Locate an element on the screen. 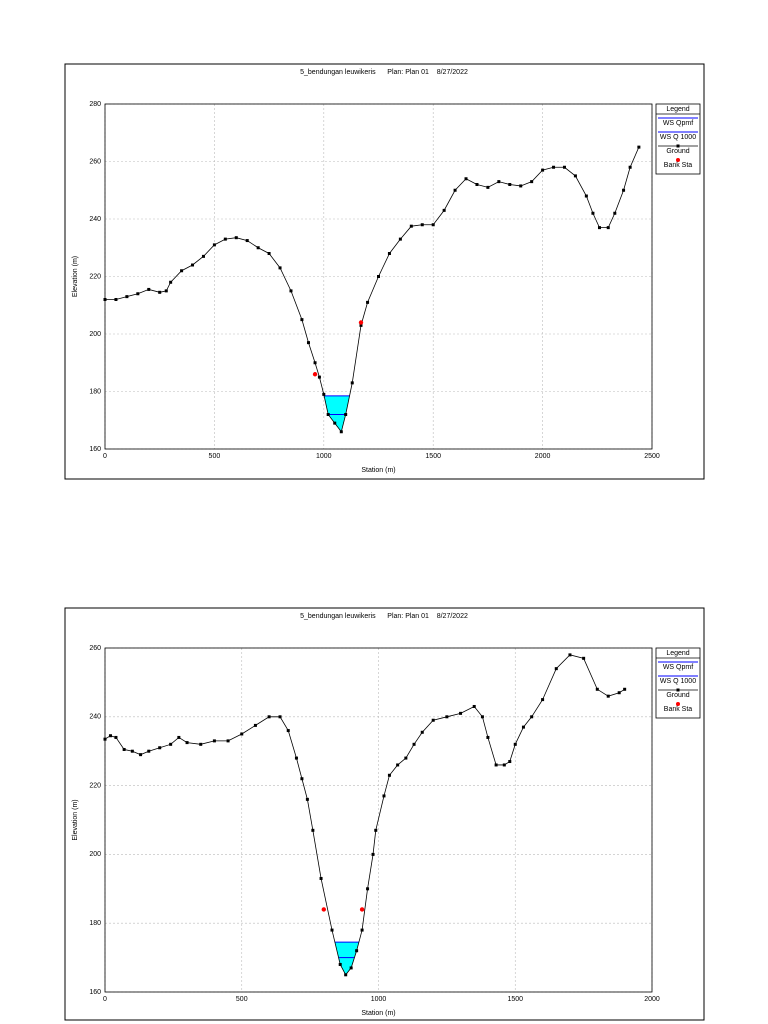 The width and height of the screenshot is (768, 1024). legend-label: WS Qpmf is located at coordinates (678, 667).